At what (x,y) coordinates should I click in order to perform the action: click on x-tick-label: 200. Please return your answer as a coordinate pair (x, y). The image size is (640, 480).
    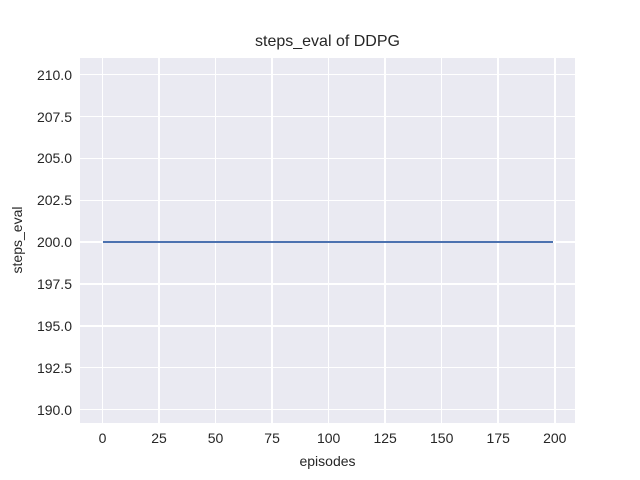
    Looking at the image, I should click on (555, 438).